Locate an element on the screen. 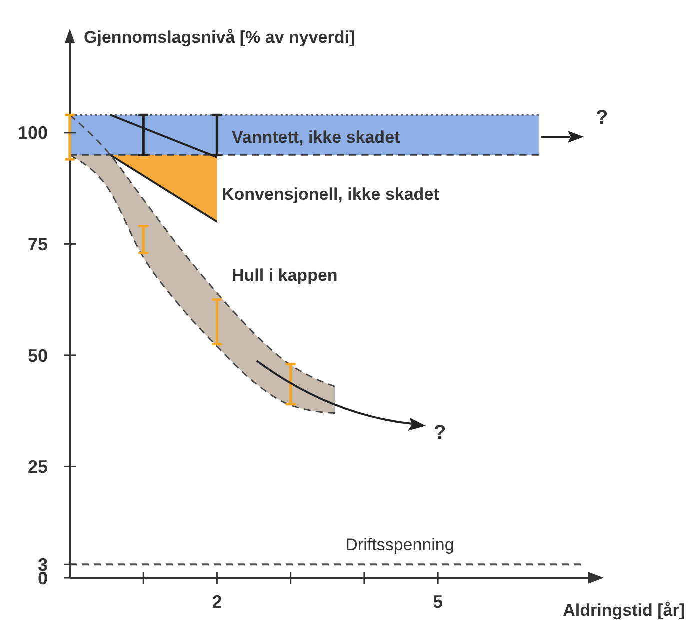 The width and height of the screenshot is (689, 626). x-tick-label: 2 is located at coordinates (217, 602).